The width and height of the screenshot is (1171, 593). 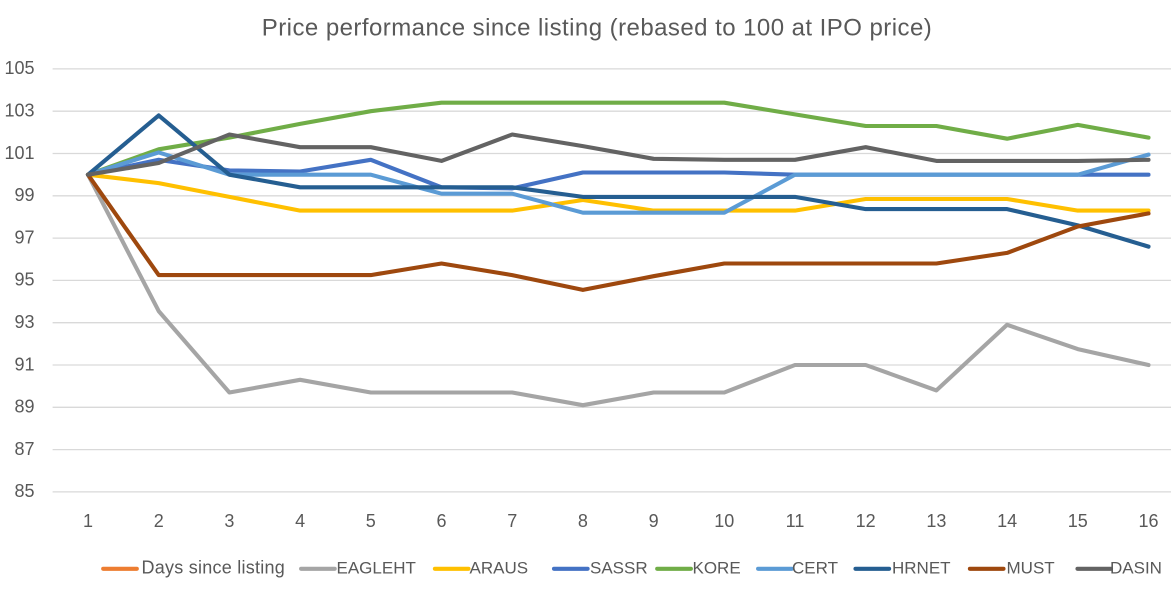 What do you see at coordinates (441, 521) in the screenshot?
I see `svg-text: 6` at bounding box center [441, 521].